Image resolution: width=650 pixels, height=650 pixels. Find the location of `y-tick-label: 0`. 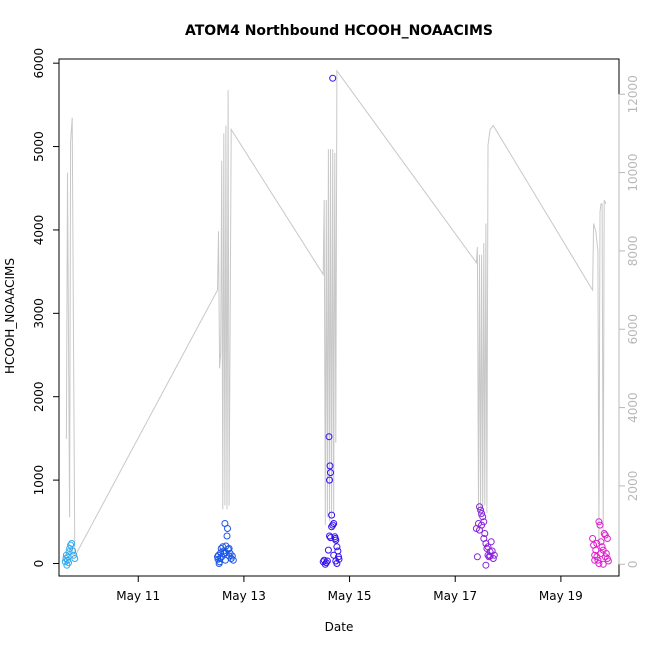

y-tick-label: 0 is located at coordinates (39, 564).